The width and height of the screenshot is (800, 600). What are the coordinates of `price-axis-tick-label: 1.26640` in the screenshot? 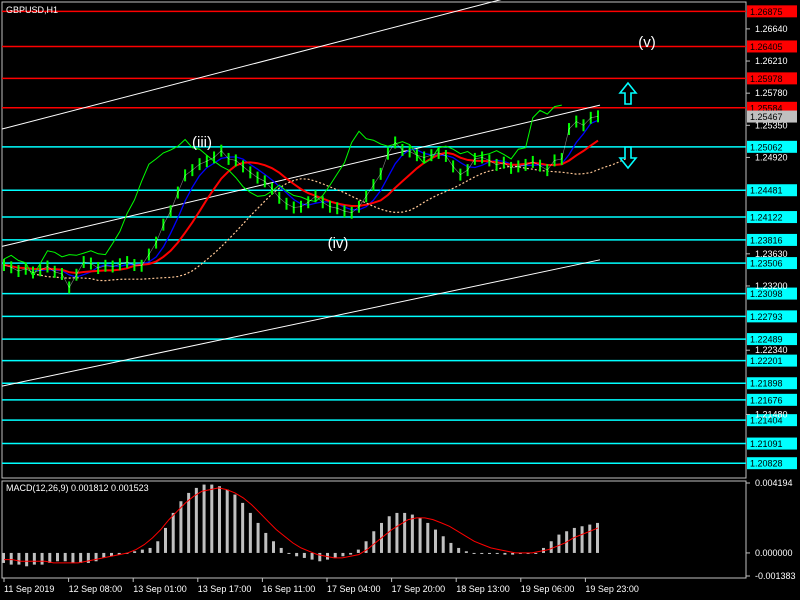 It's located at (771, 29).